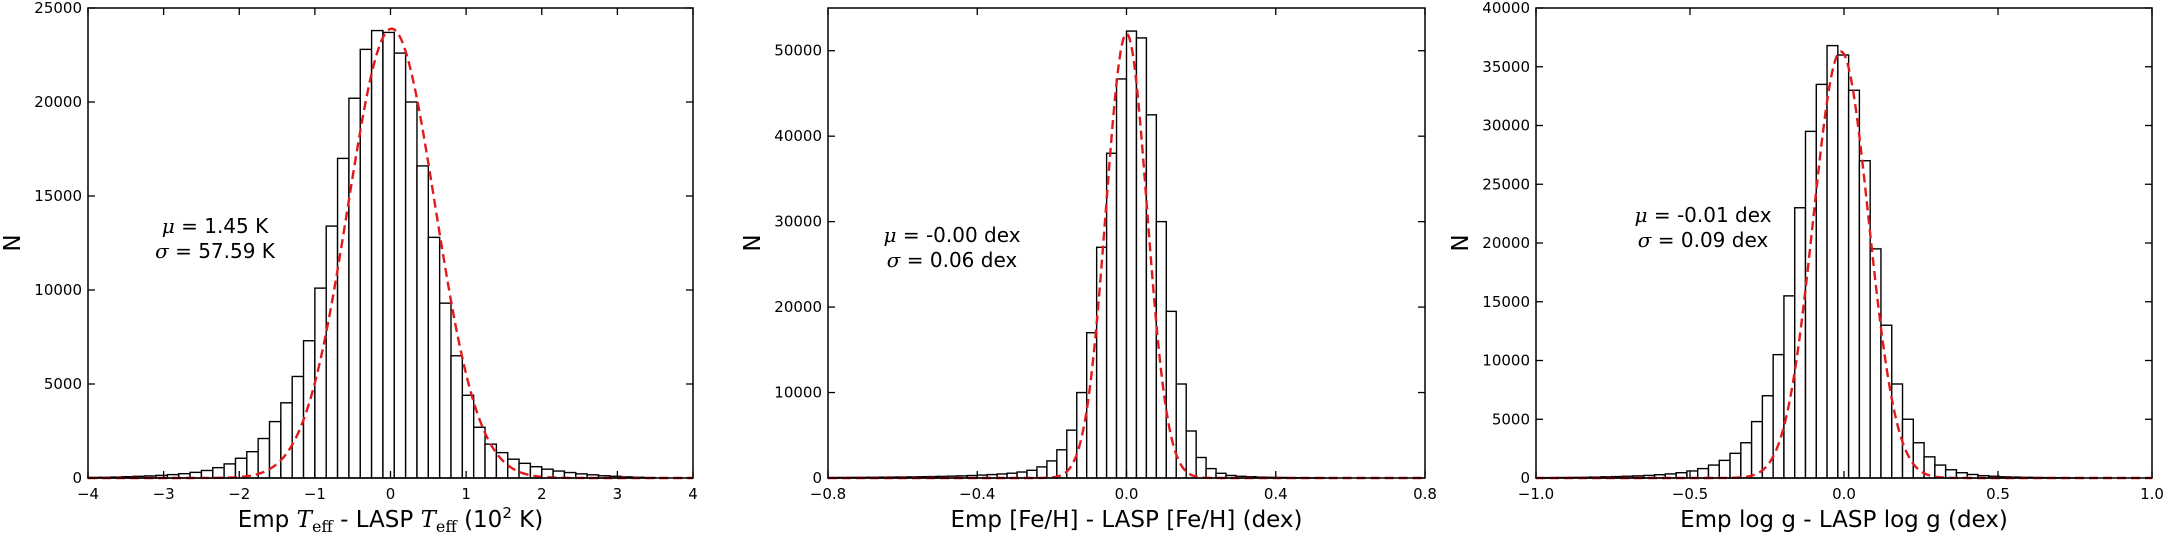 The height and width of the screenshot is (539, 2170). I want to click on x-tick-label: 0.8, so click(1425, 494).